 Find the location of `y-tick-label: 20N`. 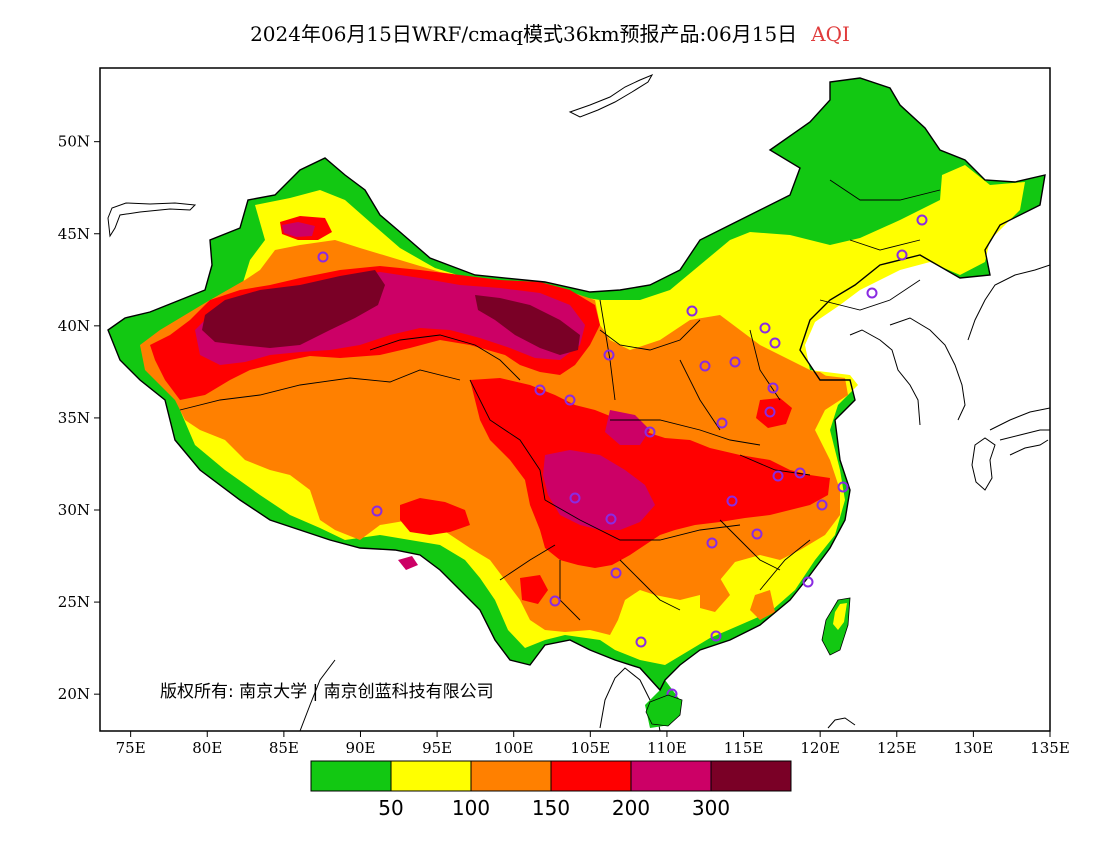

y-tick-label: 20N is located at coordinates (74, 694).